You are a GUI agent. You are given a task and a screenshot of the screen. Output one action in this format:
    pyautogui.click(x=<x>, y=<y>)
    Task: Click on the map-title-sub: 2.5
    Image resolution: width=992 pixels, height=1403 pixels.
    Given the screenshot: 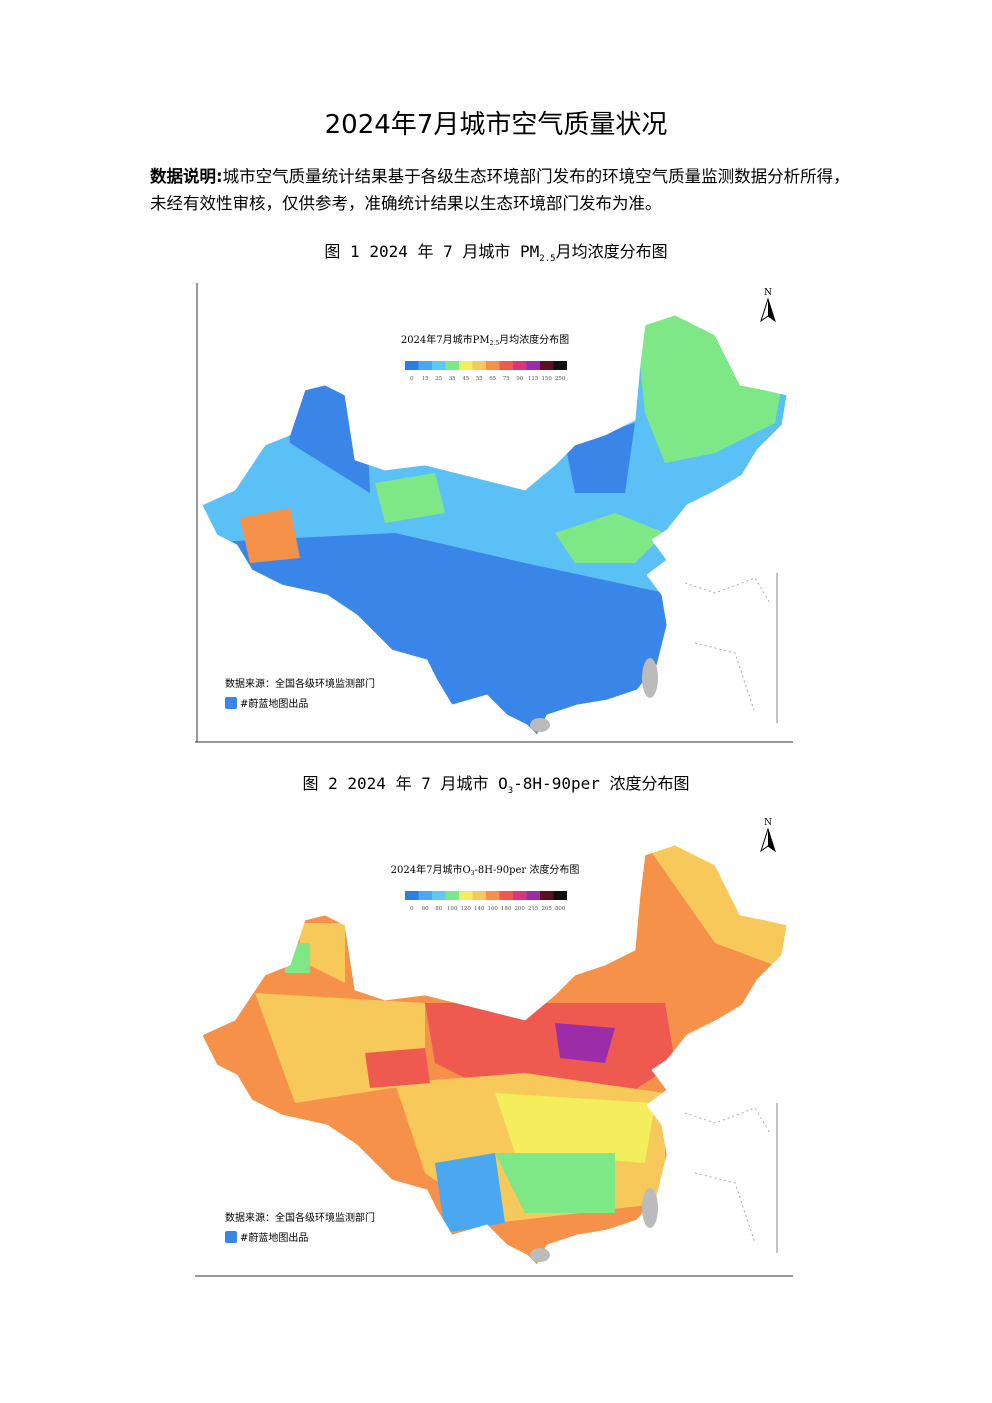 What is the action you would take?
    pyautogui.click(x=495, y=343)
    